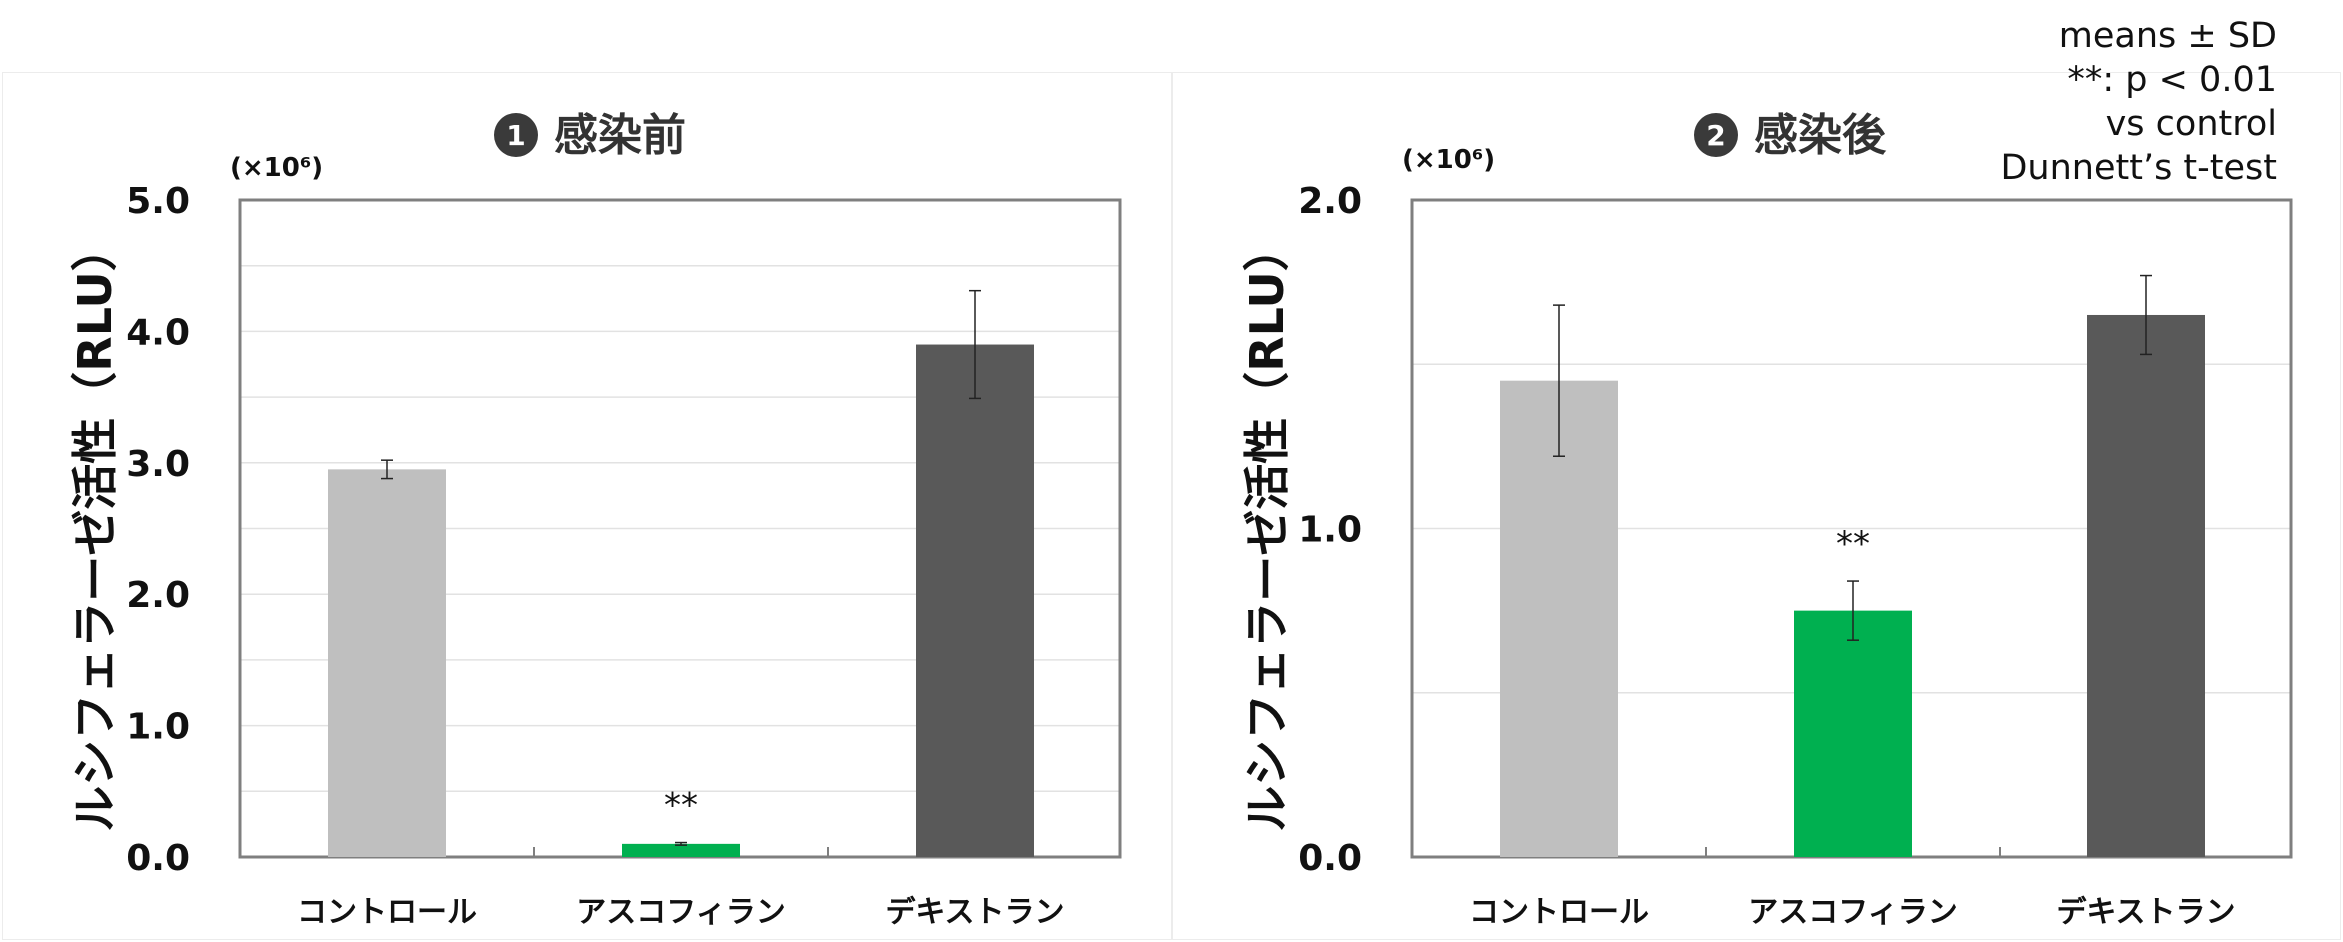 This screenshot has height=942, width=2343. I want to click on y-tick-label: 3.0, so click(158, 464).